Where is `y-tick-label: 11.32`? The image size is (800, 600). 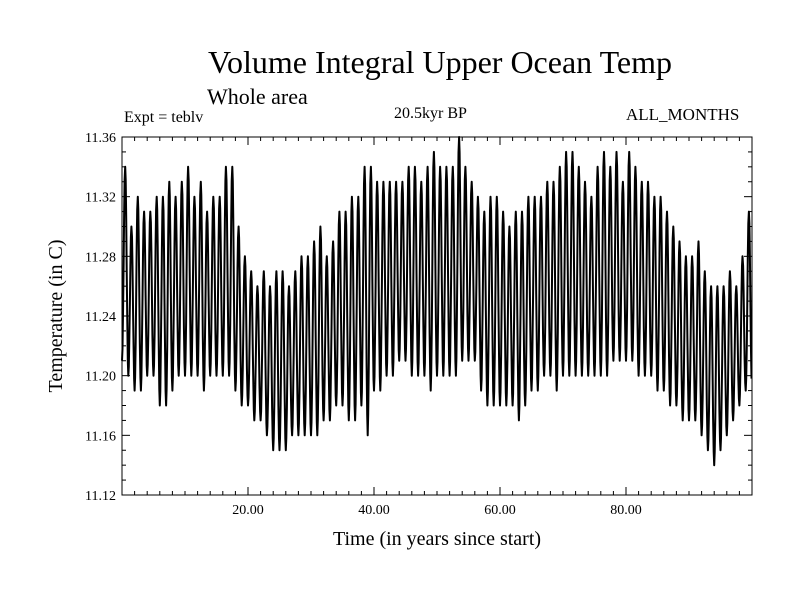 y-tick-label: 11.32 is located at coordinates (100, 198).